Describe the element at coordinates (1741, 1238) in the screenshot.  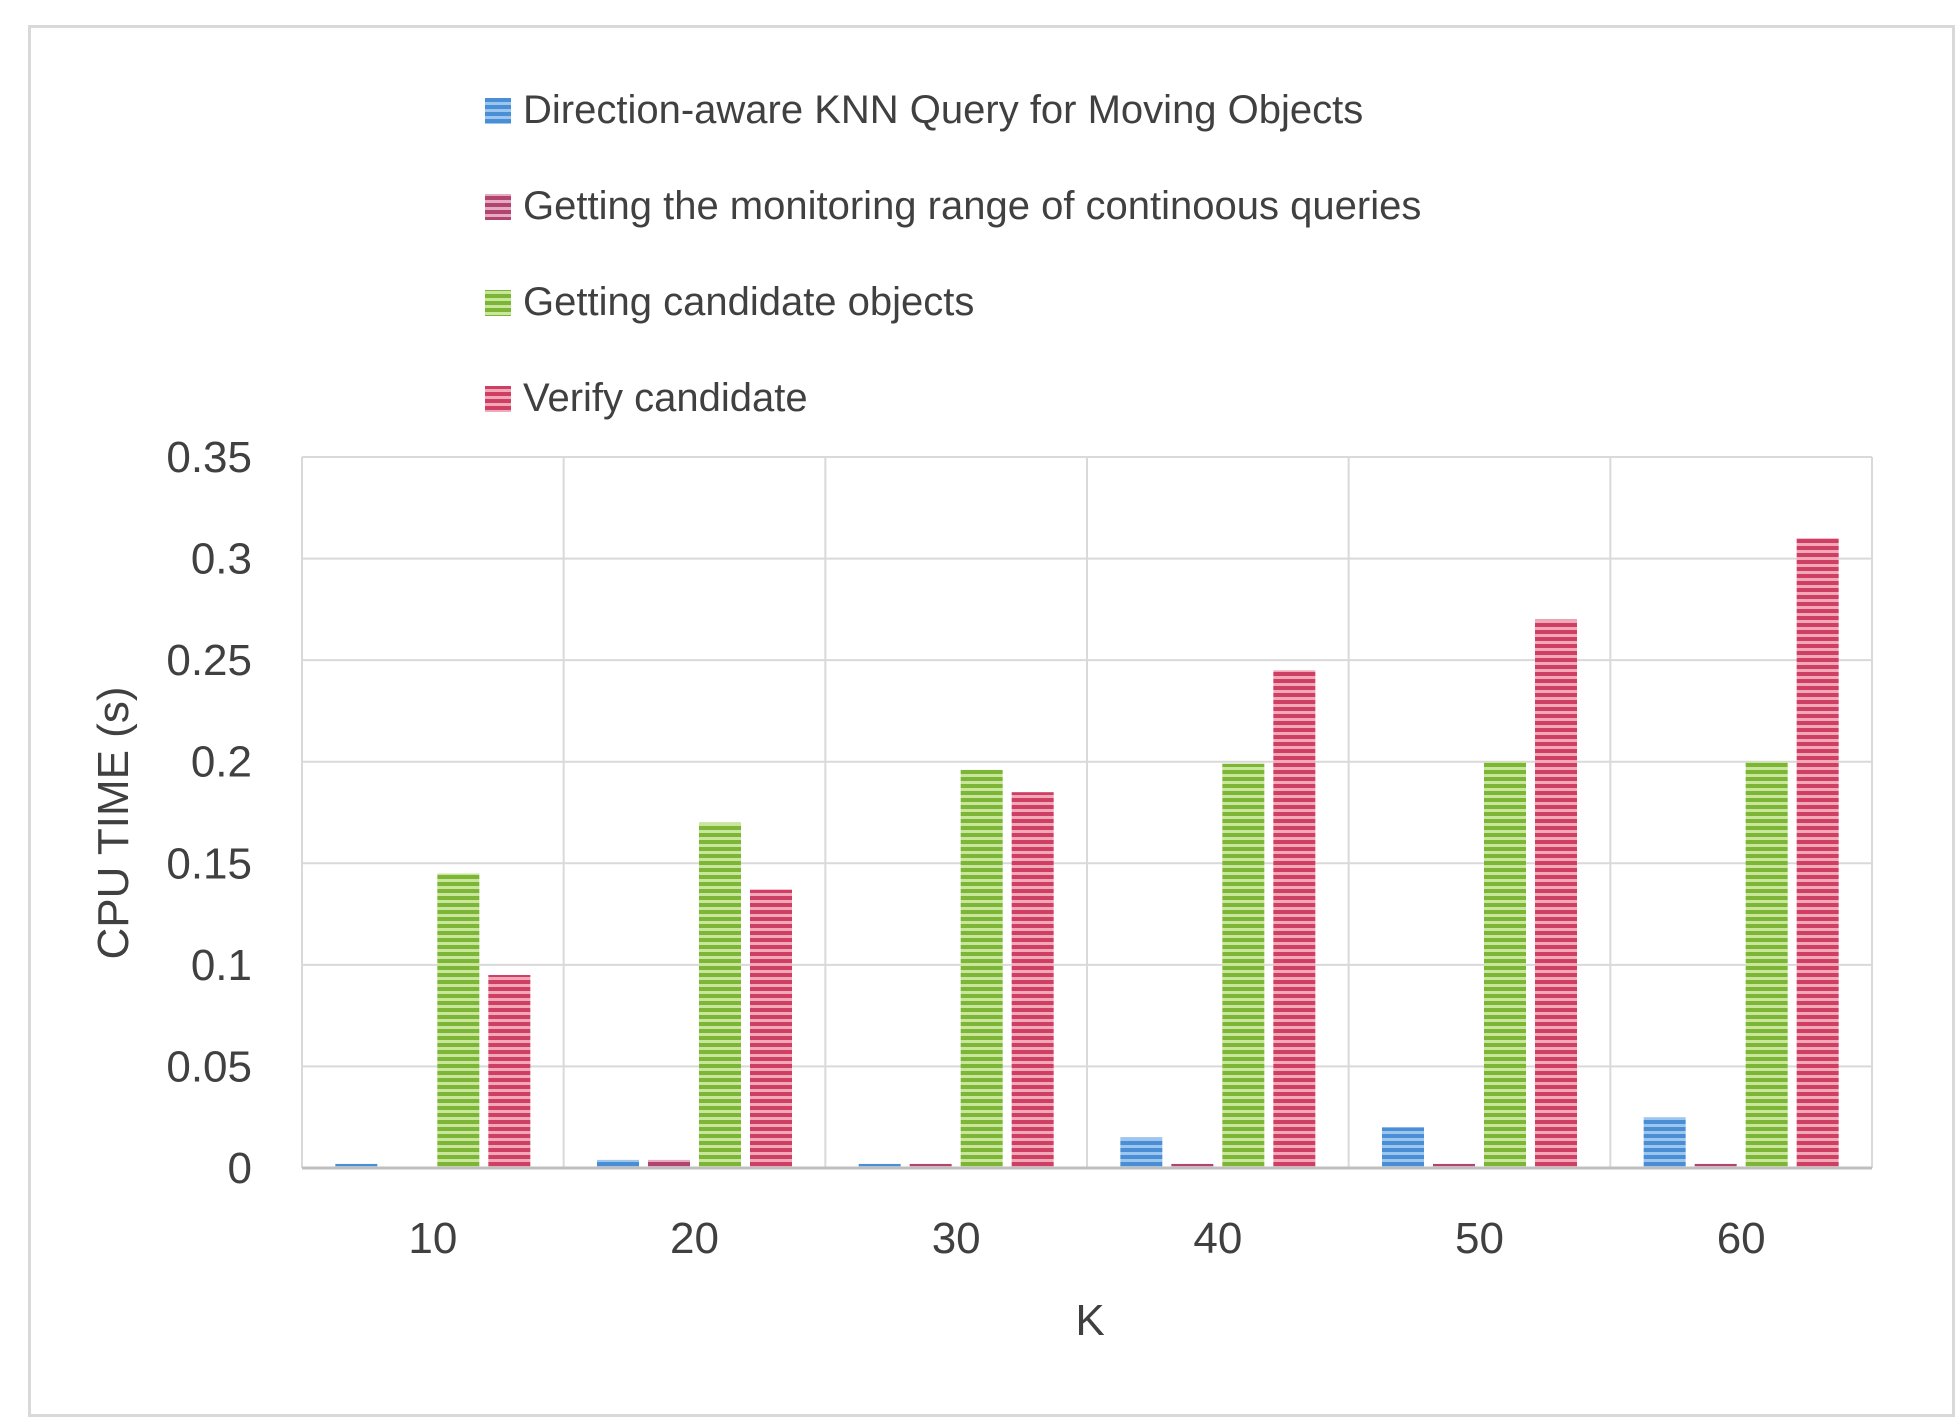
I see `x-tick-label: 60` at that location.